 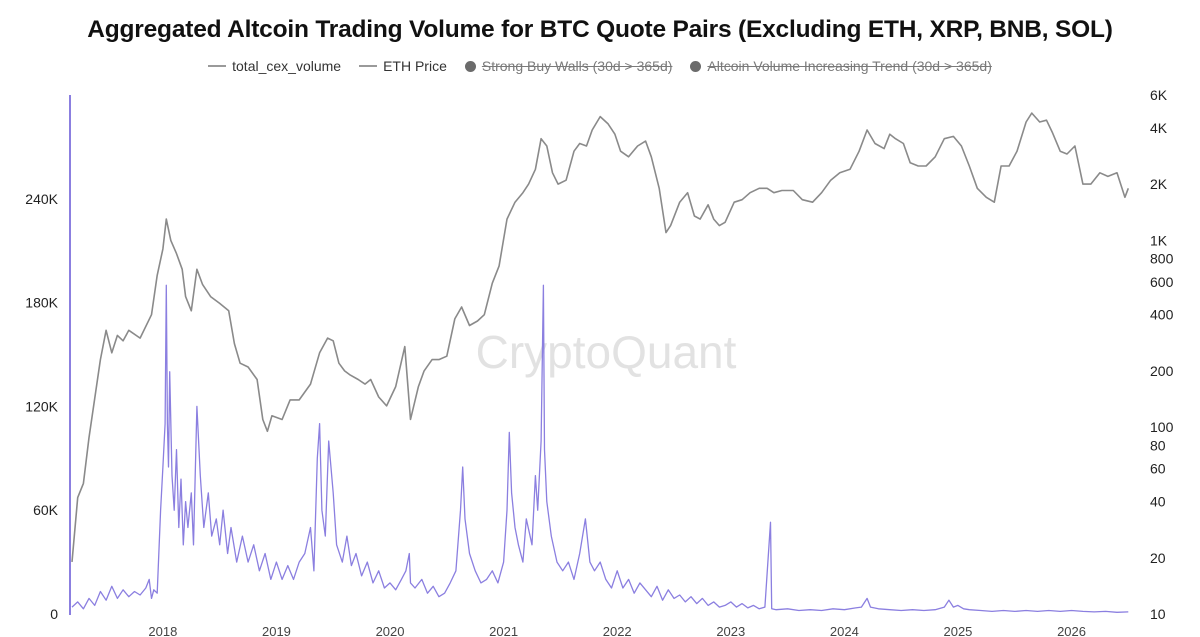 I want to click on right-y-tick-label: 600, so click(x=1162, y=282).